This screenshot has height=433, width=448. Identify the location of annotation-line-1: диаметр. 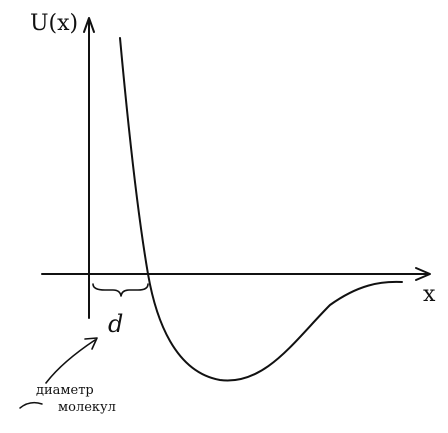
(65, 390).